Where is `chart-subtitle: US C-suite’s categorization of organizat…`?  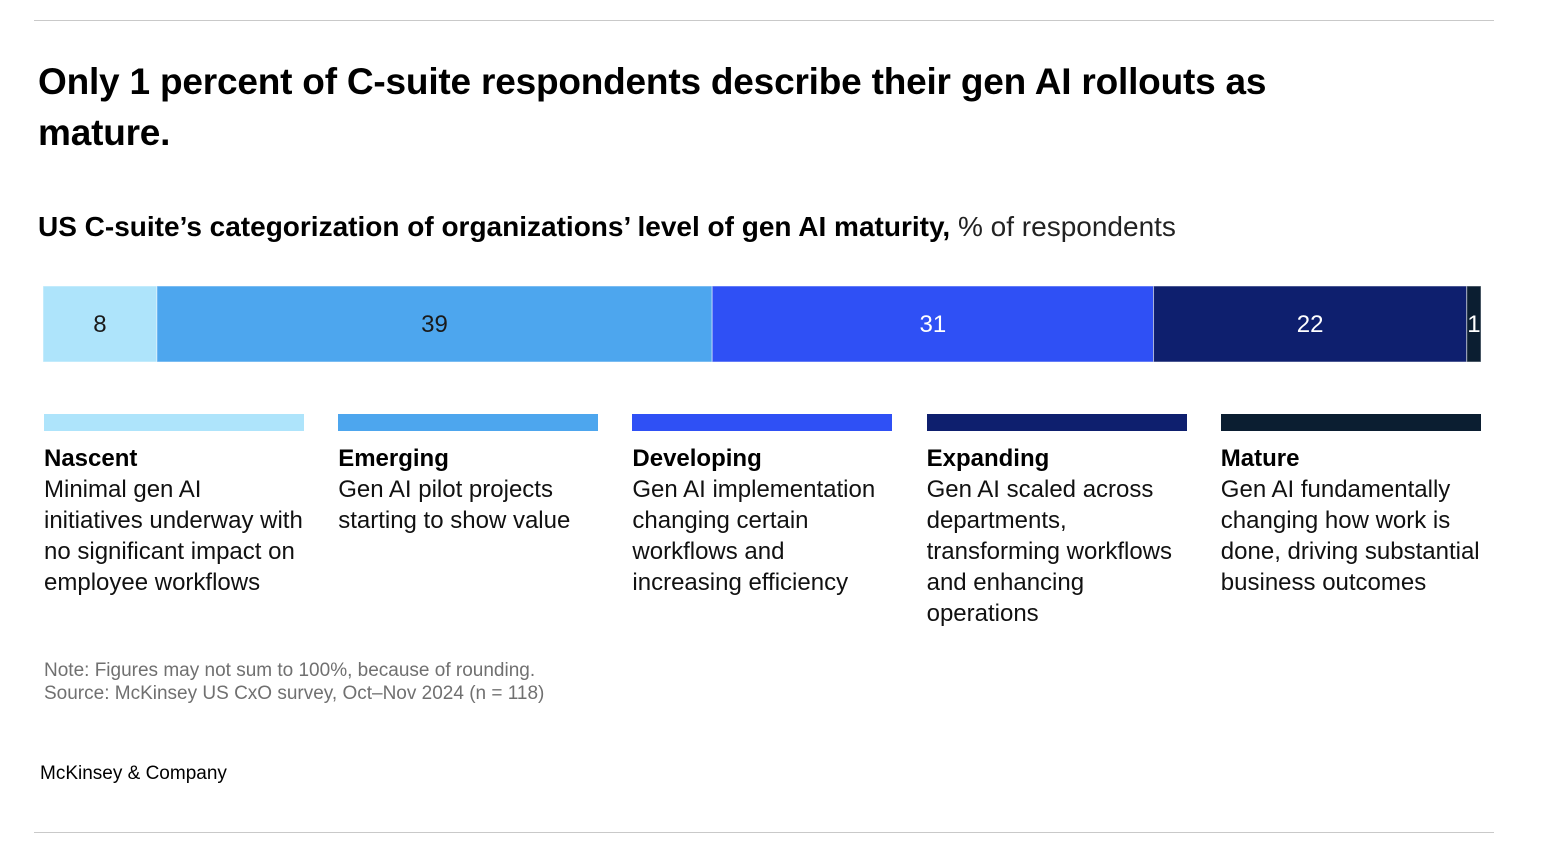 chart-subtitle: US C-suite’s categorization of organizat… is located at coordinates (607, 227).